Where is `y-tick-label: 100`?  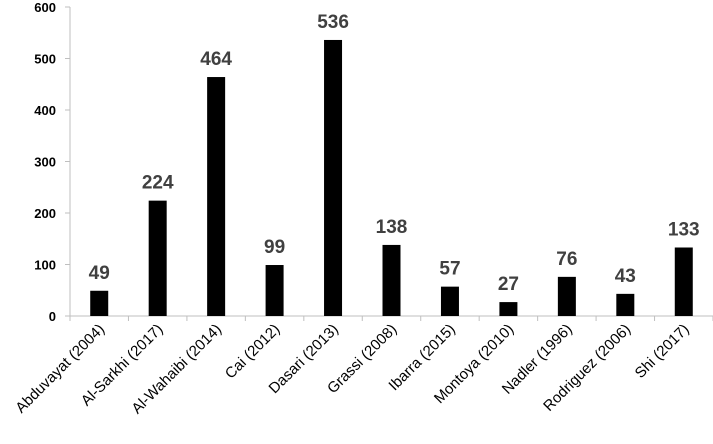
y-tick-label: 100 is located at coordinates (45, 265).